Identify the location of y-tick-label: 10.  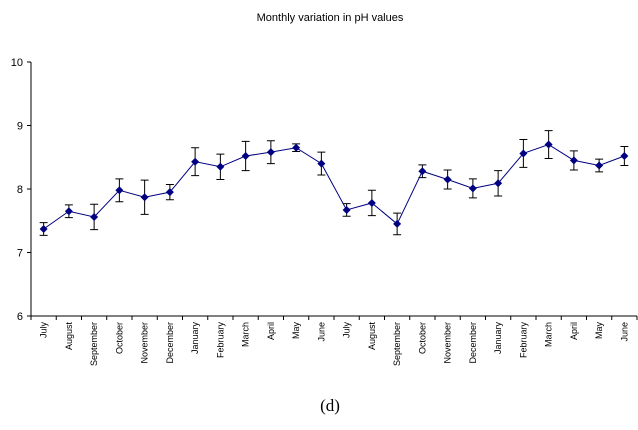
(17, 63).